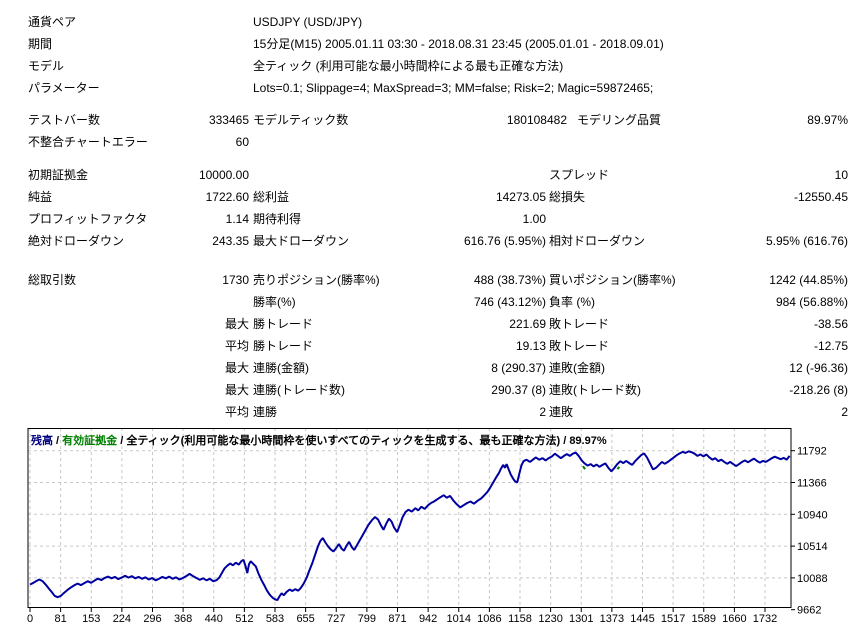 The image size is (862, 631). Describe the element at coordinates (841, 175) in the screenshot. I see `row-initial-deposit-spread-value3: 10` at that location.